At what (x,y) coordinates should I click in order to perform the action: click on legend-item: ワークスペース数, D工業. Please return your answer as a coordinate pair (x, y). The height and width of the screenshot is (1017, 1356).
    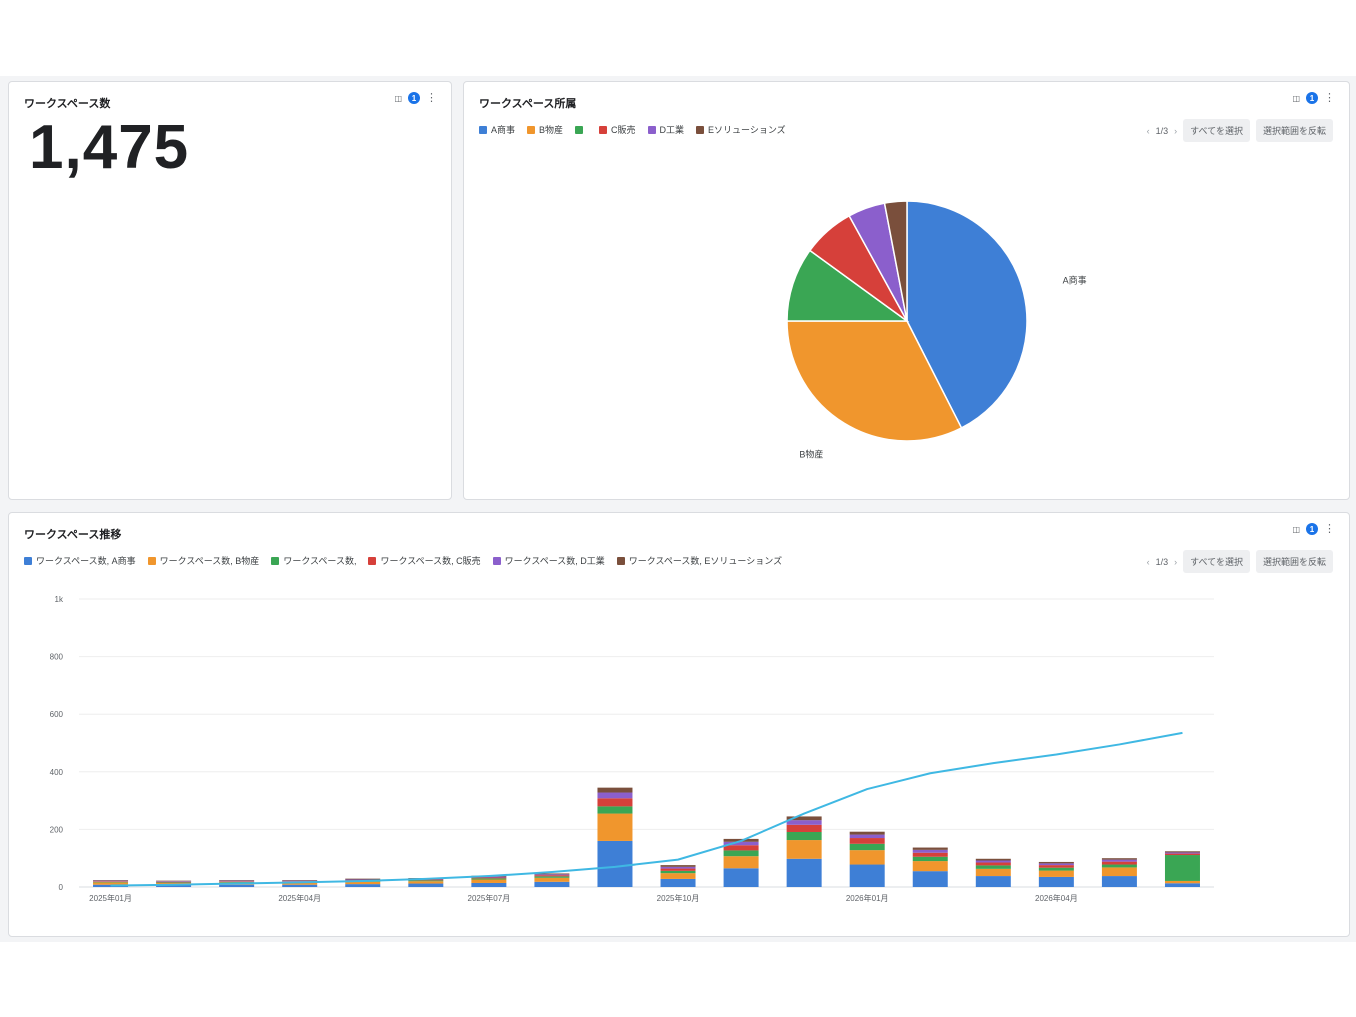
    Looking at the image, I should click on (548, 560).